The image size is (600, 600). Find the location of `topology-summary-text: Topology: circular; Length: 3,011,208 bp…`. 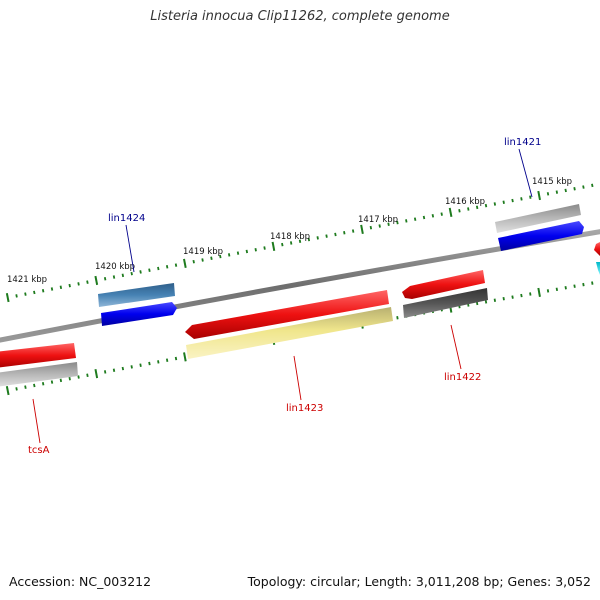

topology-summary-text: Topology: circular; Length: 3,011,208 bp… is located at coordinates (419, 581).